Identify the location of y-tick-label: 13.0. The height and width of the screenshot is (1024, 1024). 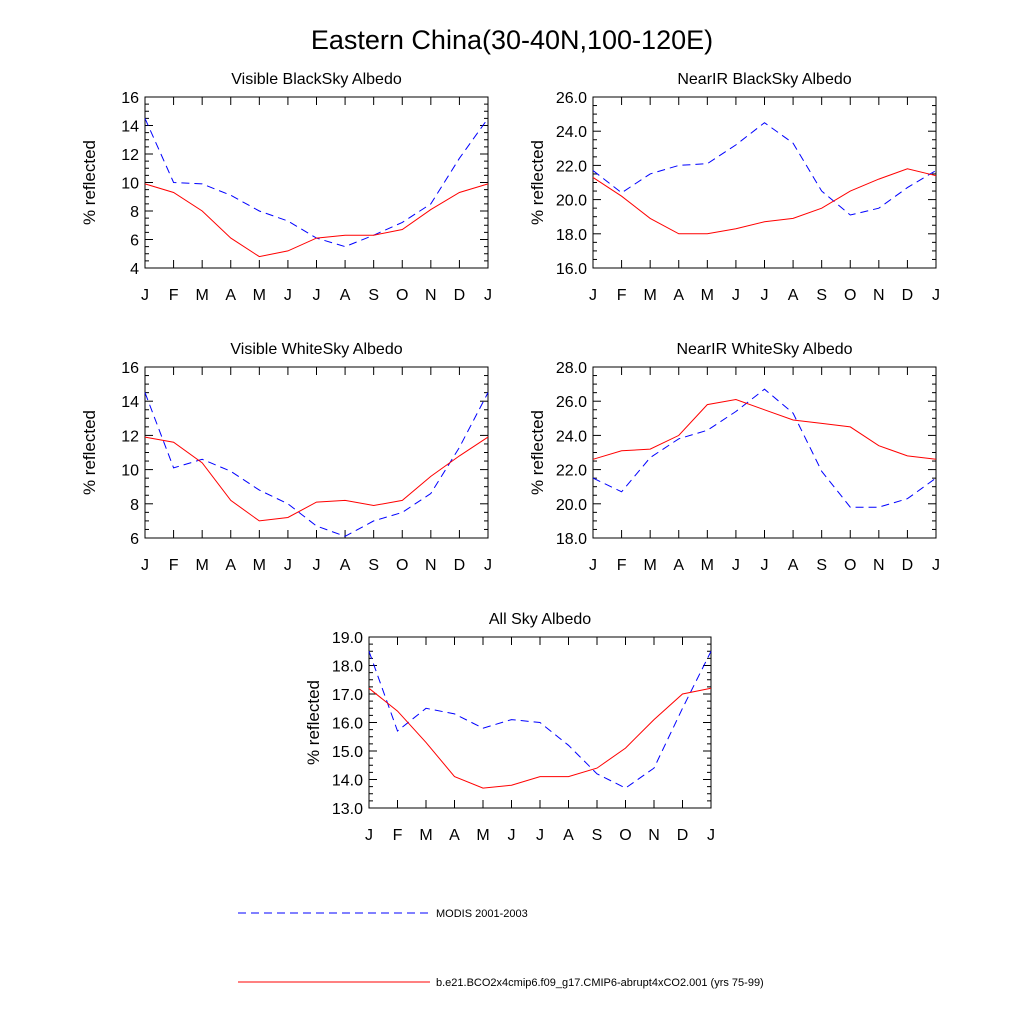
(347, 809).